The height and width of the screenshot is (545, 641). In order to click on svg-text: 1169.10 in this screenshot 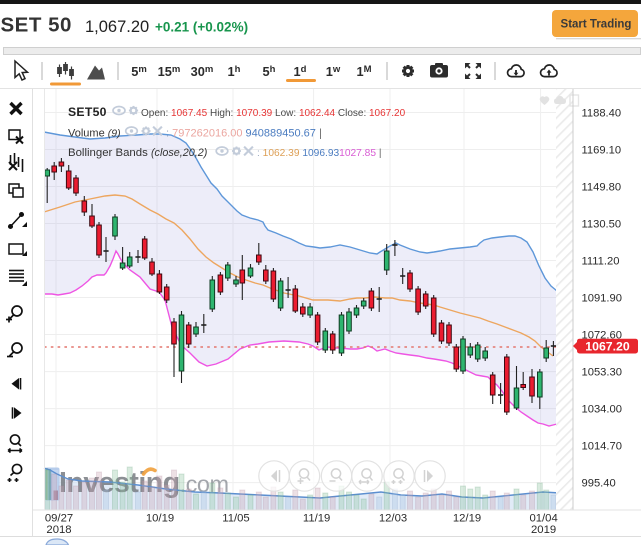, I will do `click(602, 150)`.